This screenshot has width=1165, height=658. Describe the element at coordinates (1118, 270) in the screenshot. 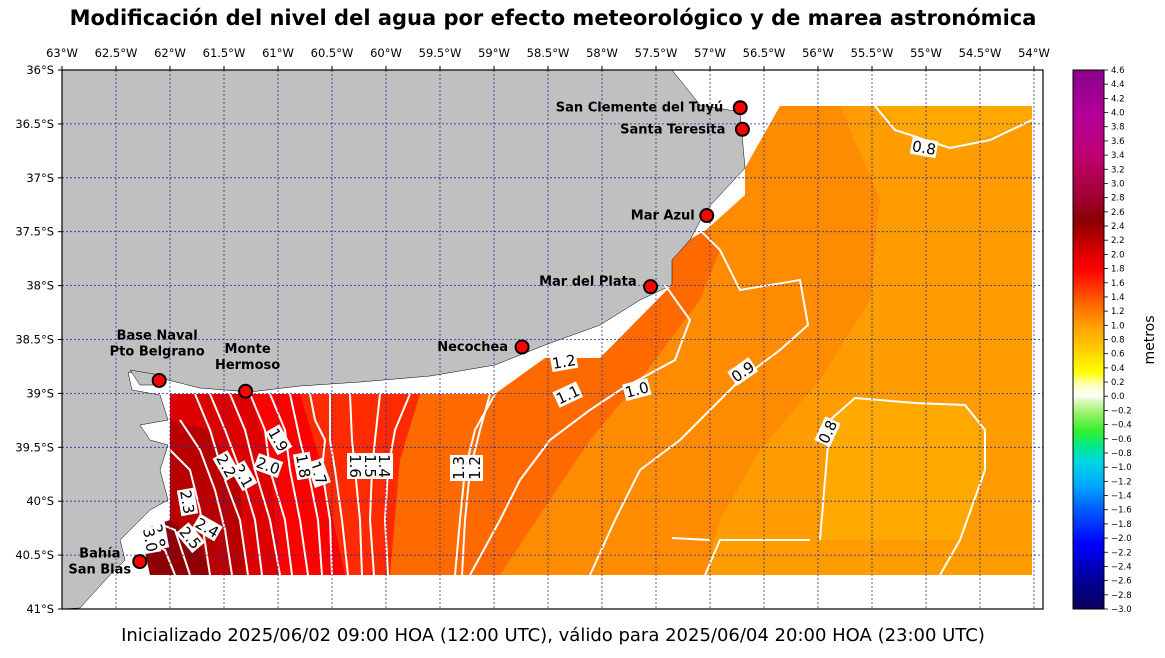

I see `colorbar-tick-label: 1.8` at that location.